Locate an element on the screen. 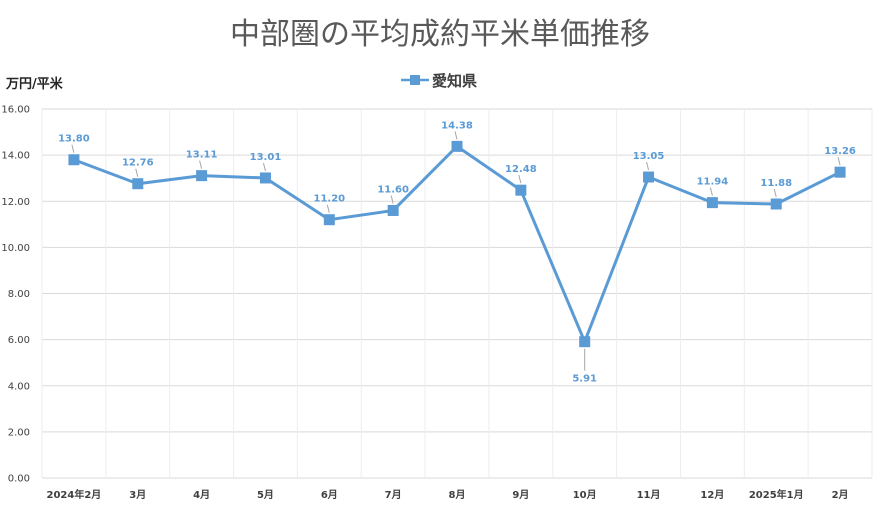 Image resolution: width=880 pixels, height=510 pixels. x-tick-label: 7月 is located at coordinates (393, 495).